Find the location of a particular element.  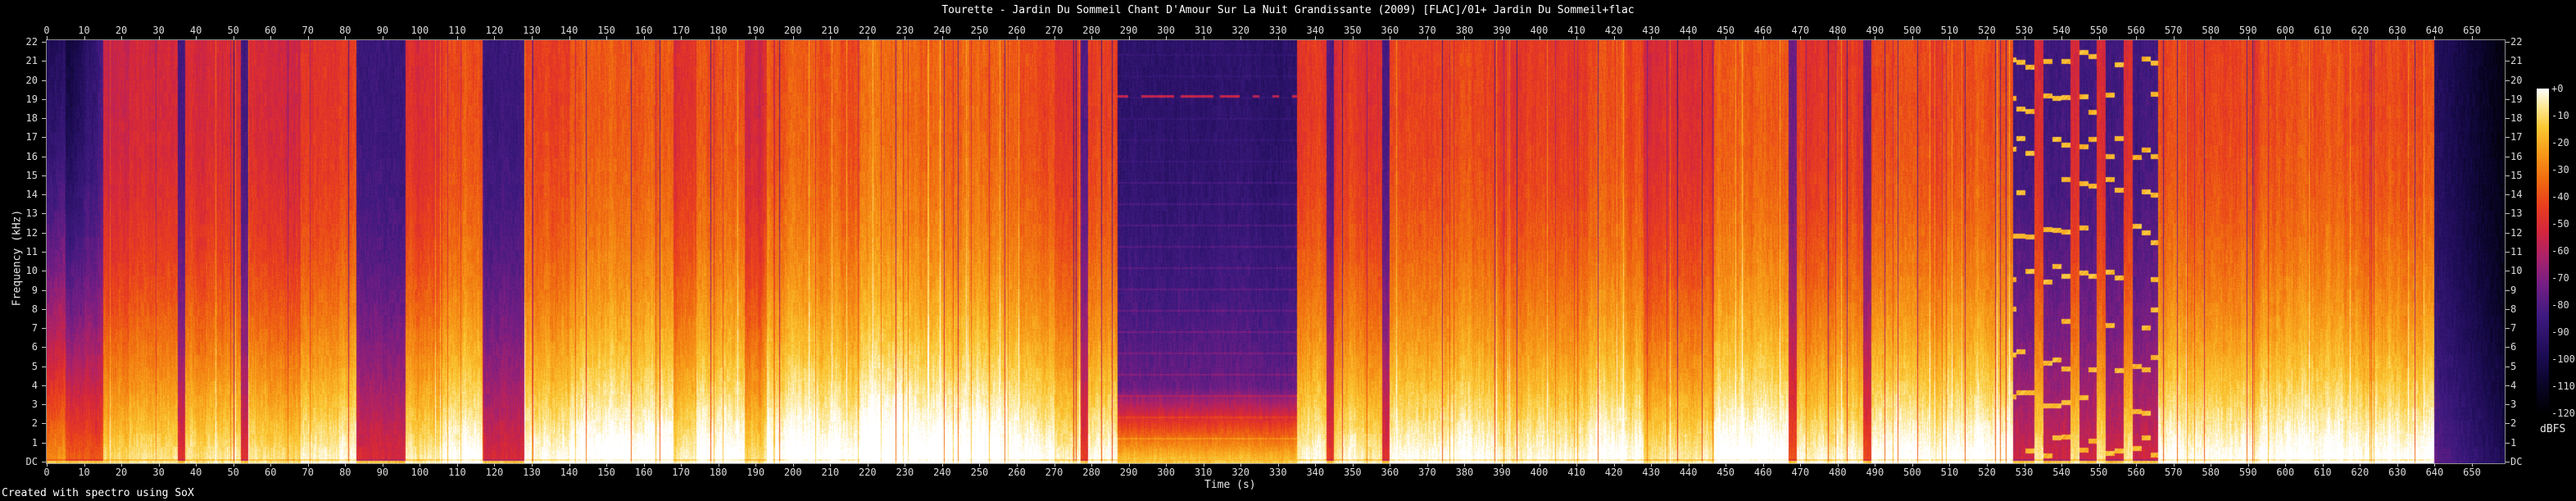

time-tick-label-bottom: 110 is located at coordinates (457, 472).